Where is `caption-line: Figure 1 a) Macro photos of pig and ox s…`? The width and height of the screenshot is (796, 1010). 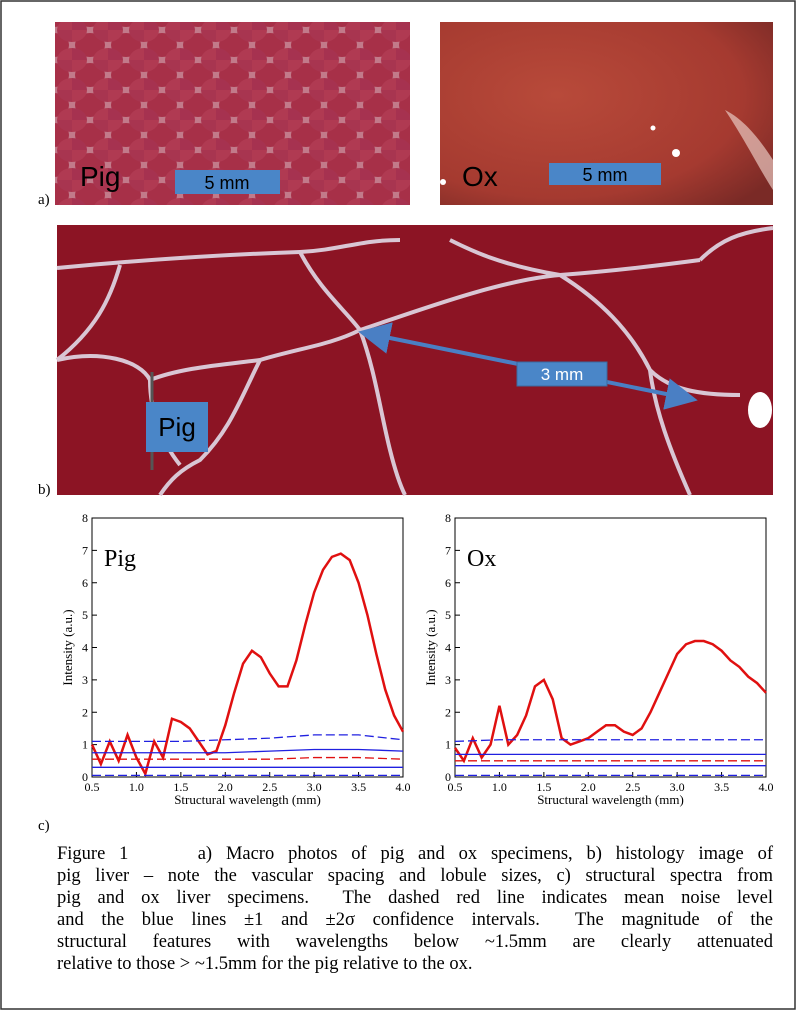
caption-line: Figure 1 a) Macro photos of pig and ox s… is located at coordinates (415, 854).